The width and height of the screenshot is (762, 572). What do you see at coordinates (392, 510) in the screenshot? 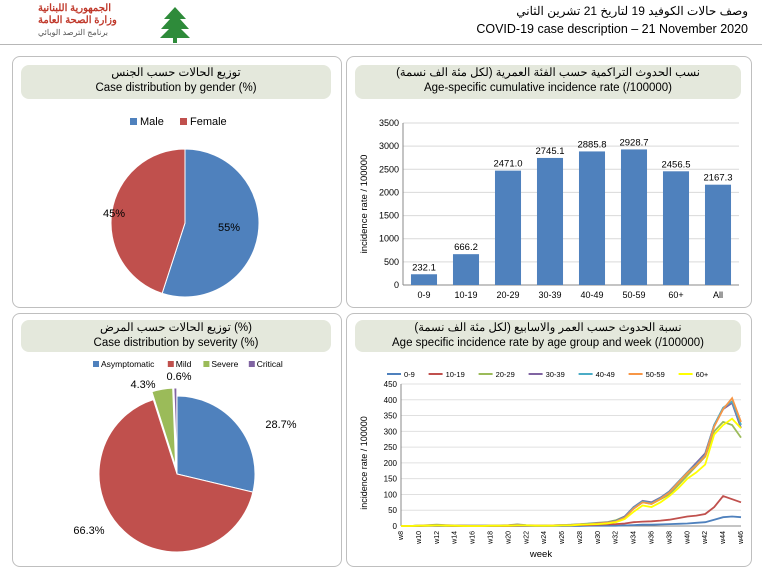
I see `y-tick-label: 50` at bounding box center [392, 510].